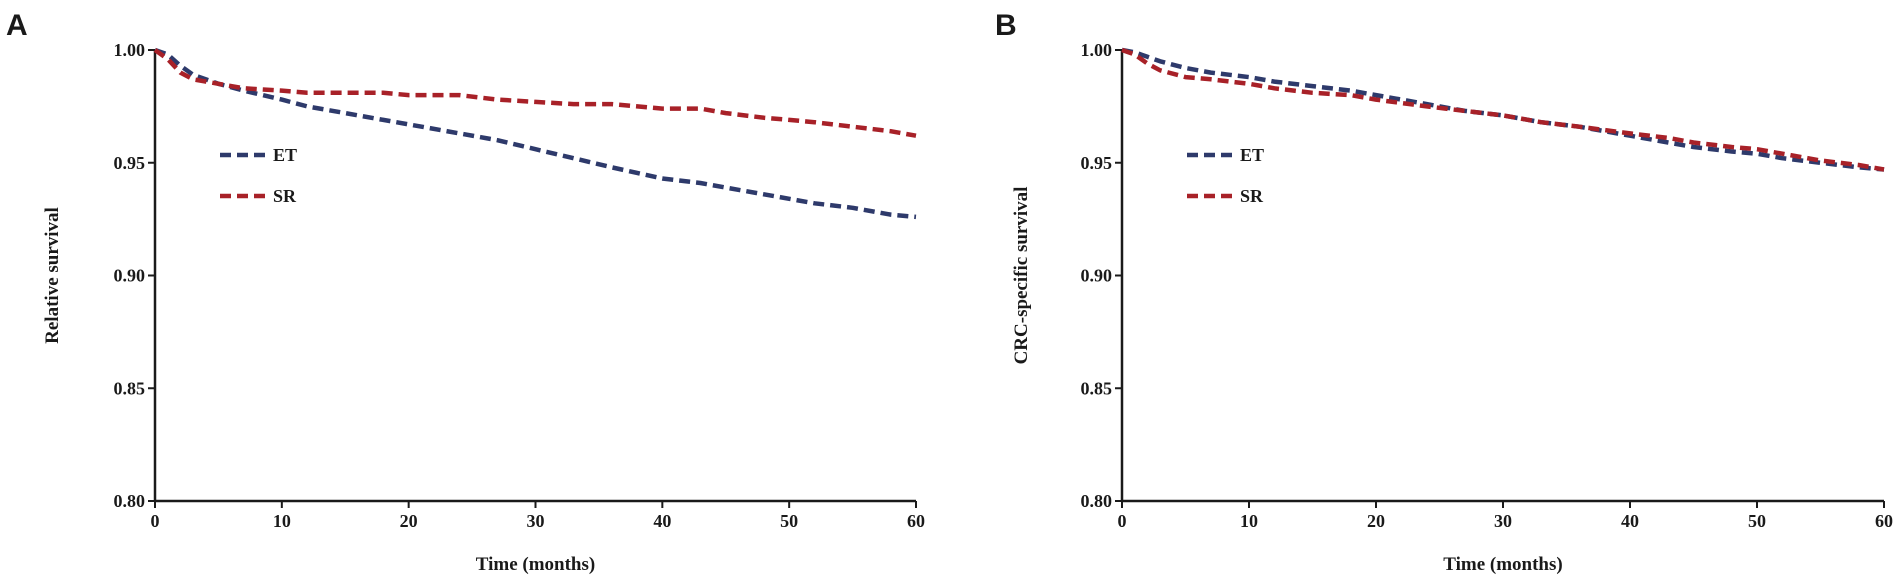 The height and width of the screenshot is (581, 1901). What do you see at coordinates (17, 25) in the screenshot?
I see `panel-letter: A` at bounding box center [17, 25].